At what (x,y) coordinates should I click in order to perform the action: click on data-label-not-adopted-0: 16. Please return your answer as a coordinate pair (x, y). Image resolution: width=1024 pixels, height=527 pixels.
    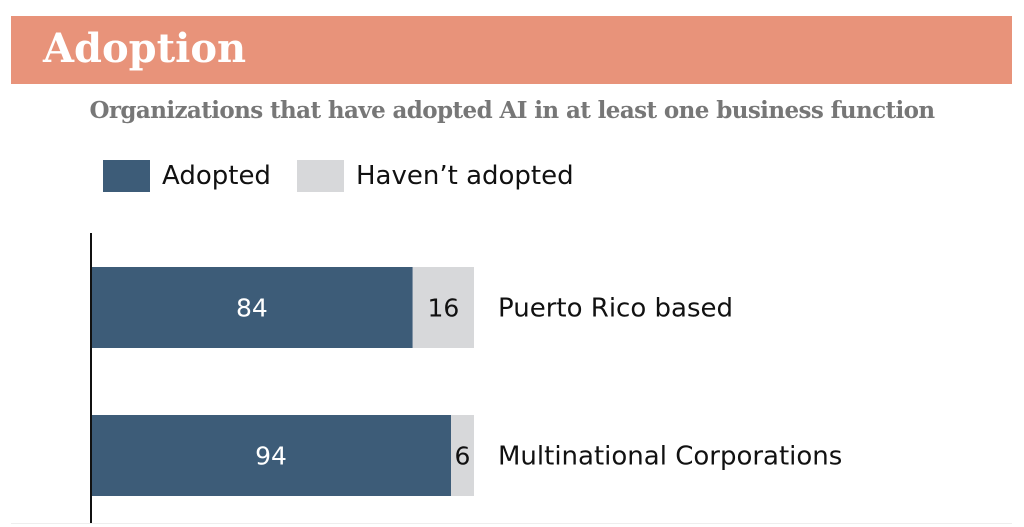
    Looking at the image, I should click on (443, 308).